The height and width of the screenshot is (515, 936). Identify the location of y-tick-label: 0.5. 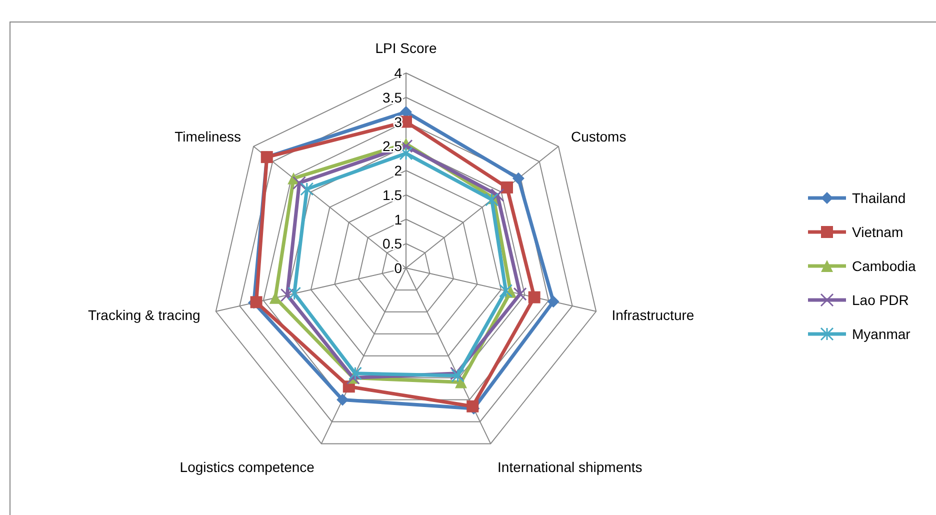
(392, 244).